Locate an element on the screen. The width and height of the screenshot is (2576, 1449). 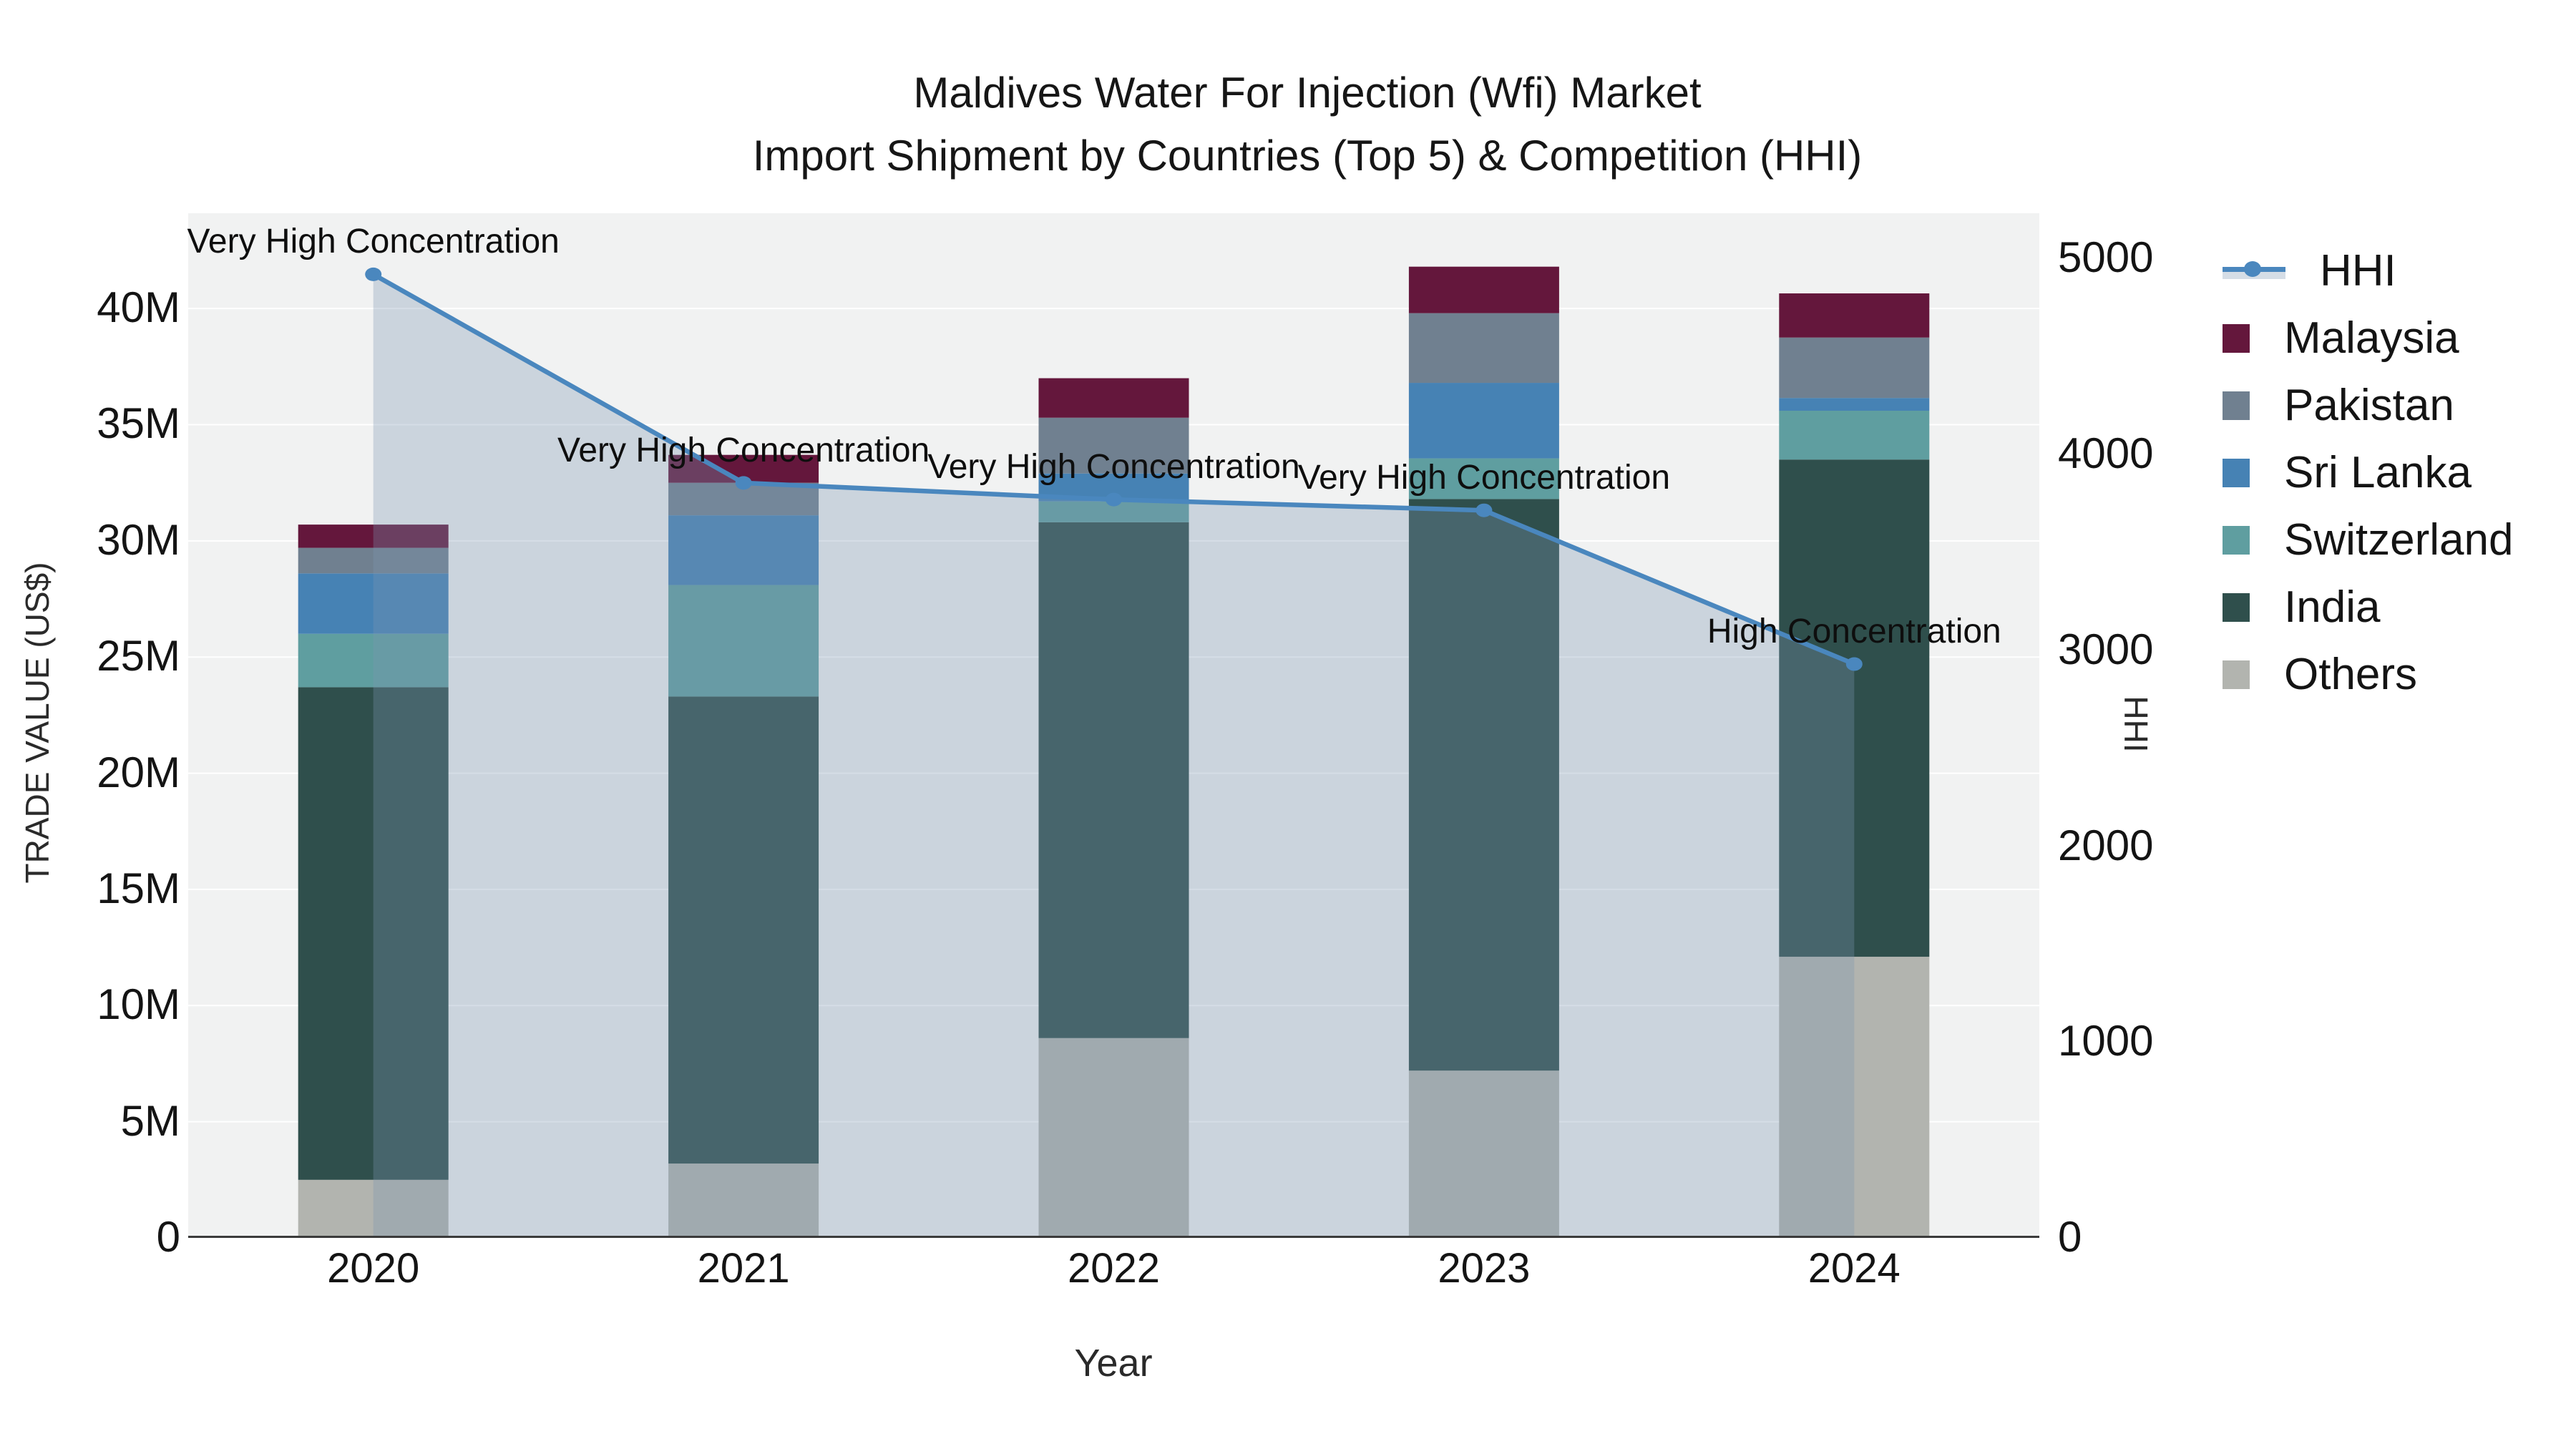
bar-segment-pakistan-2020 is located at coordinates (373, 560).